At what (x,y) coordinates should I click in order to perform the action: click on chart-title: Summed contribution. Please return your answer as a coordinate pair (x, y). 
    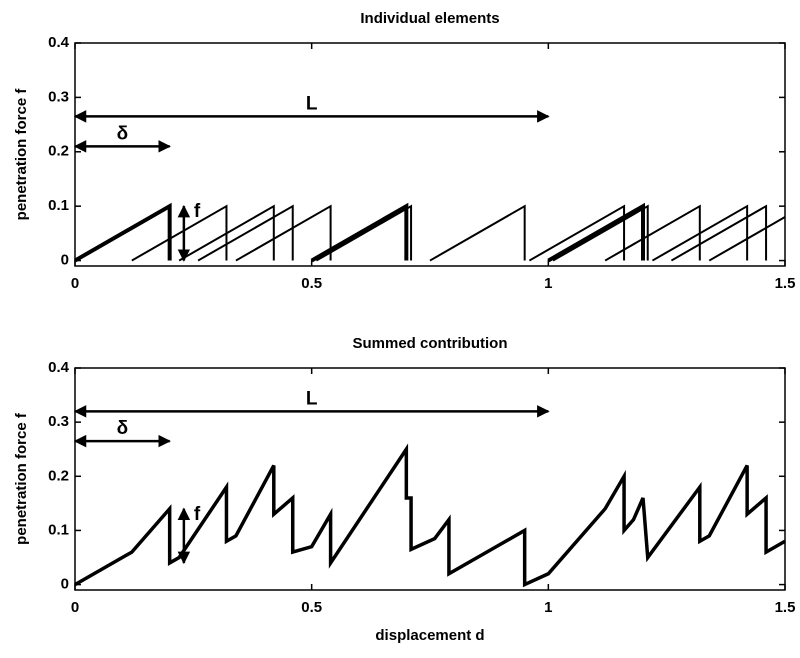
    Looking at the image, I should click on (430, 343).